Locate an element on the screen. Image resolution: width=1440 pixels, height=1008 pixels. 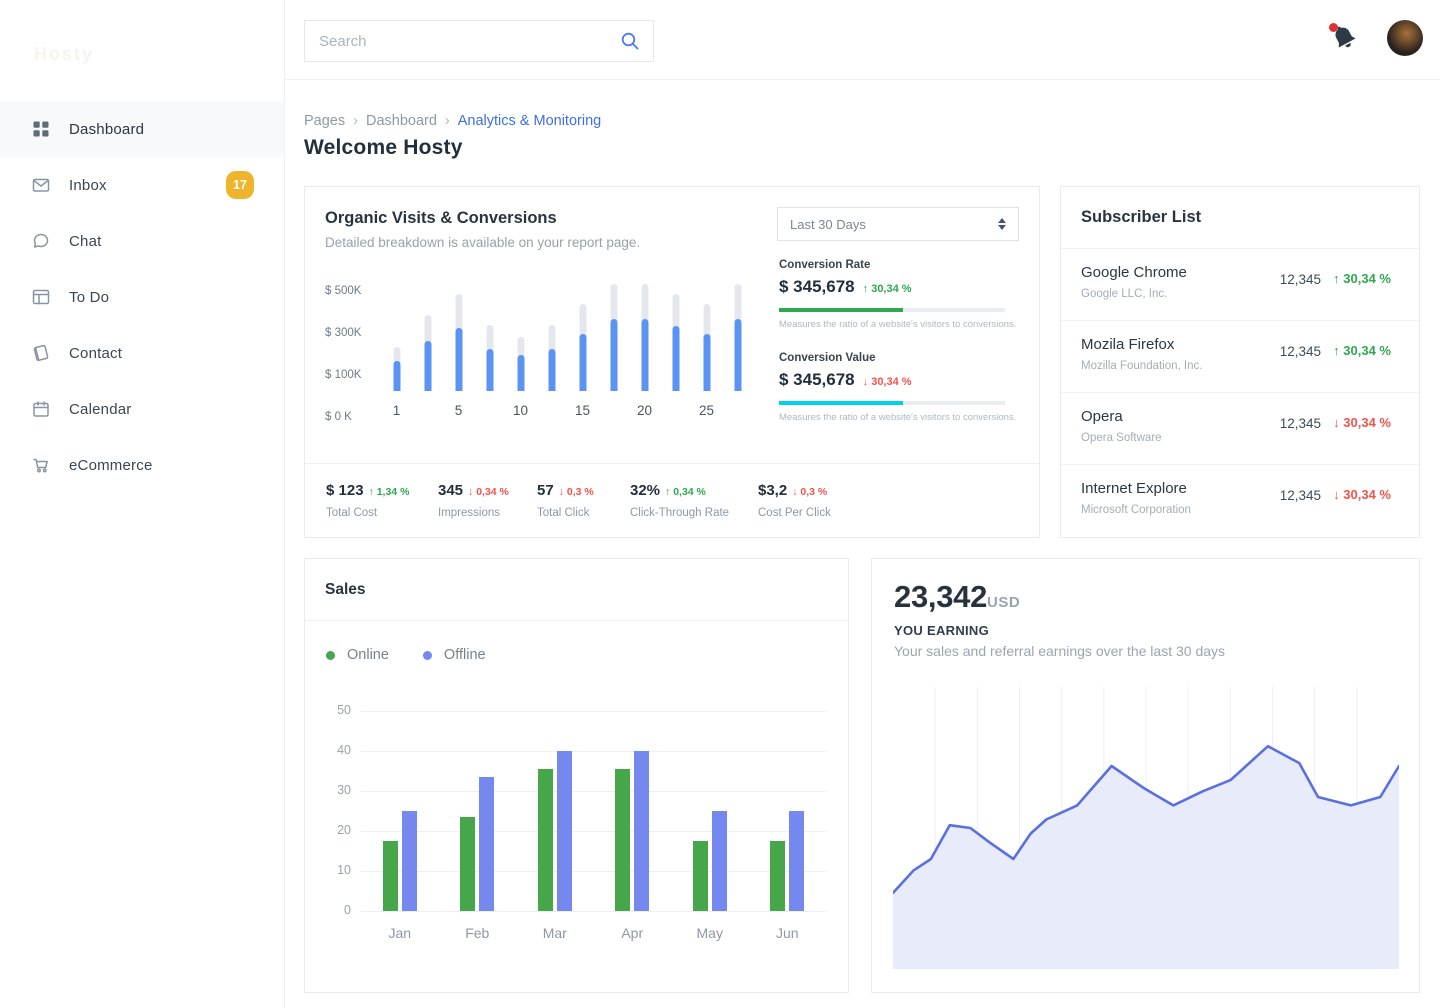
subscriber-row: Opera Opera Software 12,345 ↓ 30,34 % is located at coordinates (1240, 429).